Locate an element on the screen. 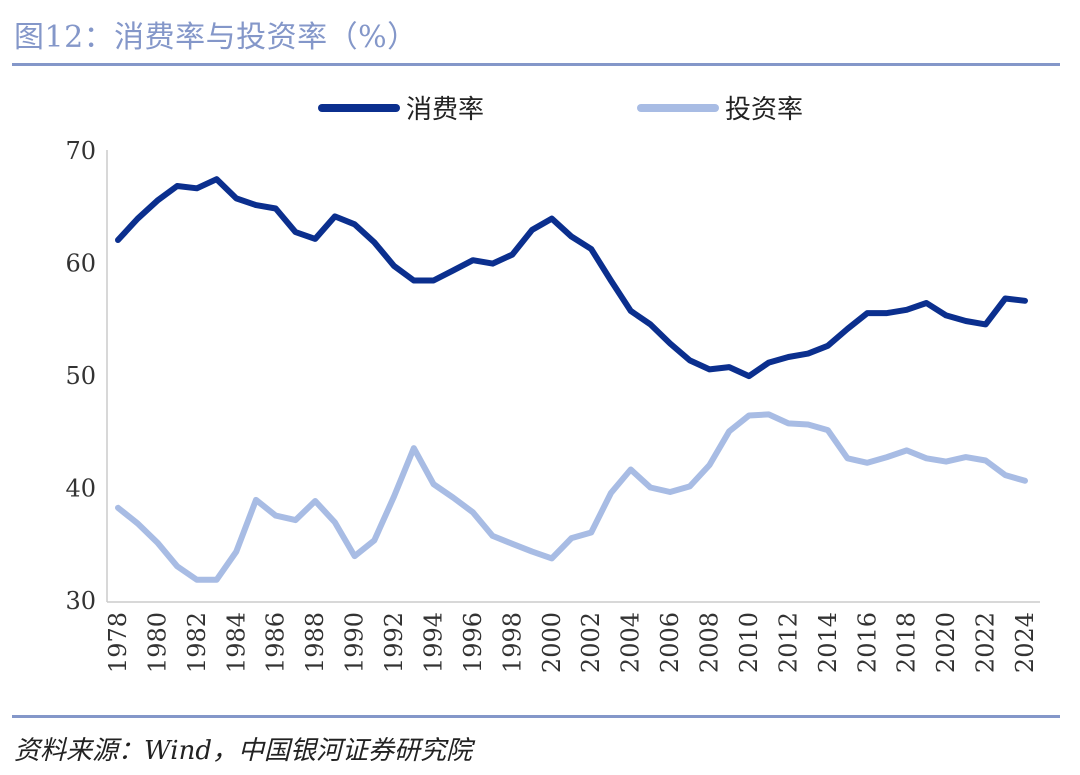 Image resolution: width=1080 pixels, height=775 pixels. y-tick-label: 50 is located at coordinates (80, 376).